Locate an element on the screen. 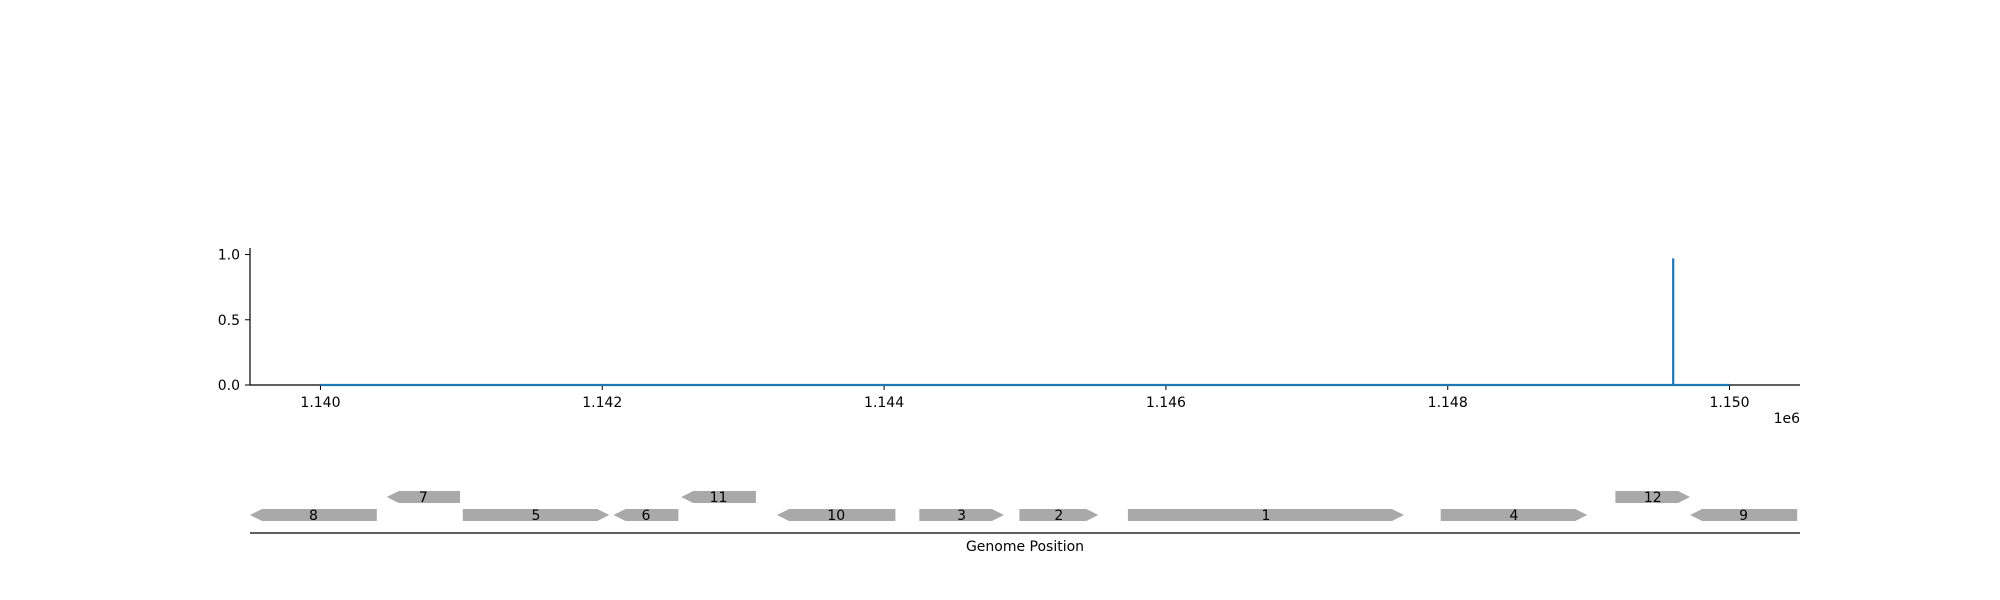  gene-label: 12 is located at coordinates (1653, 498).